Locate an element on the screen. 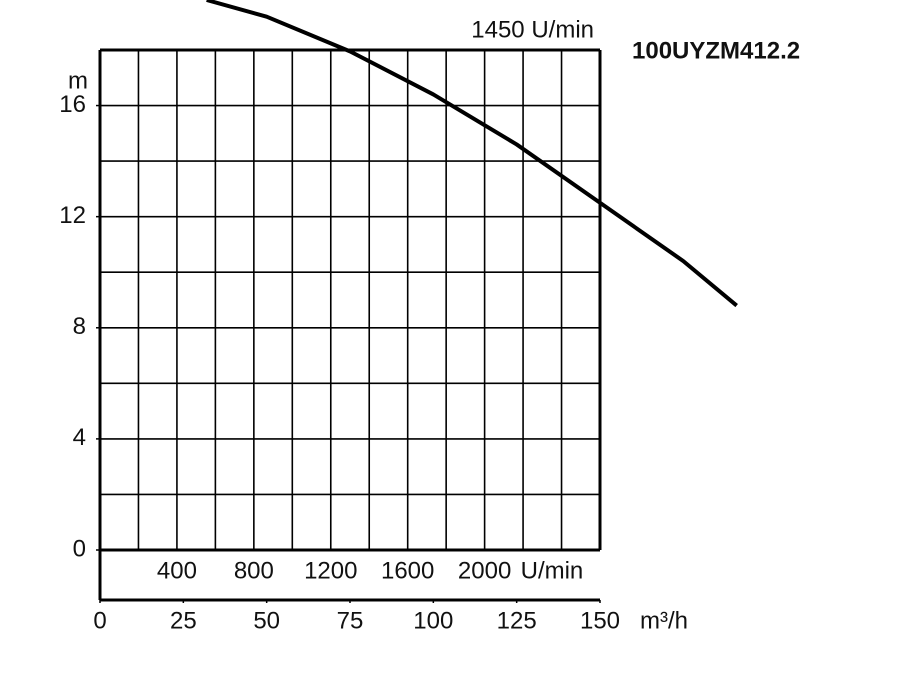 The image size is (900, 700). y-tick-label: 8 is located at coordinates (79, 326).